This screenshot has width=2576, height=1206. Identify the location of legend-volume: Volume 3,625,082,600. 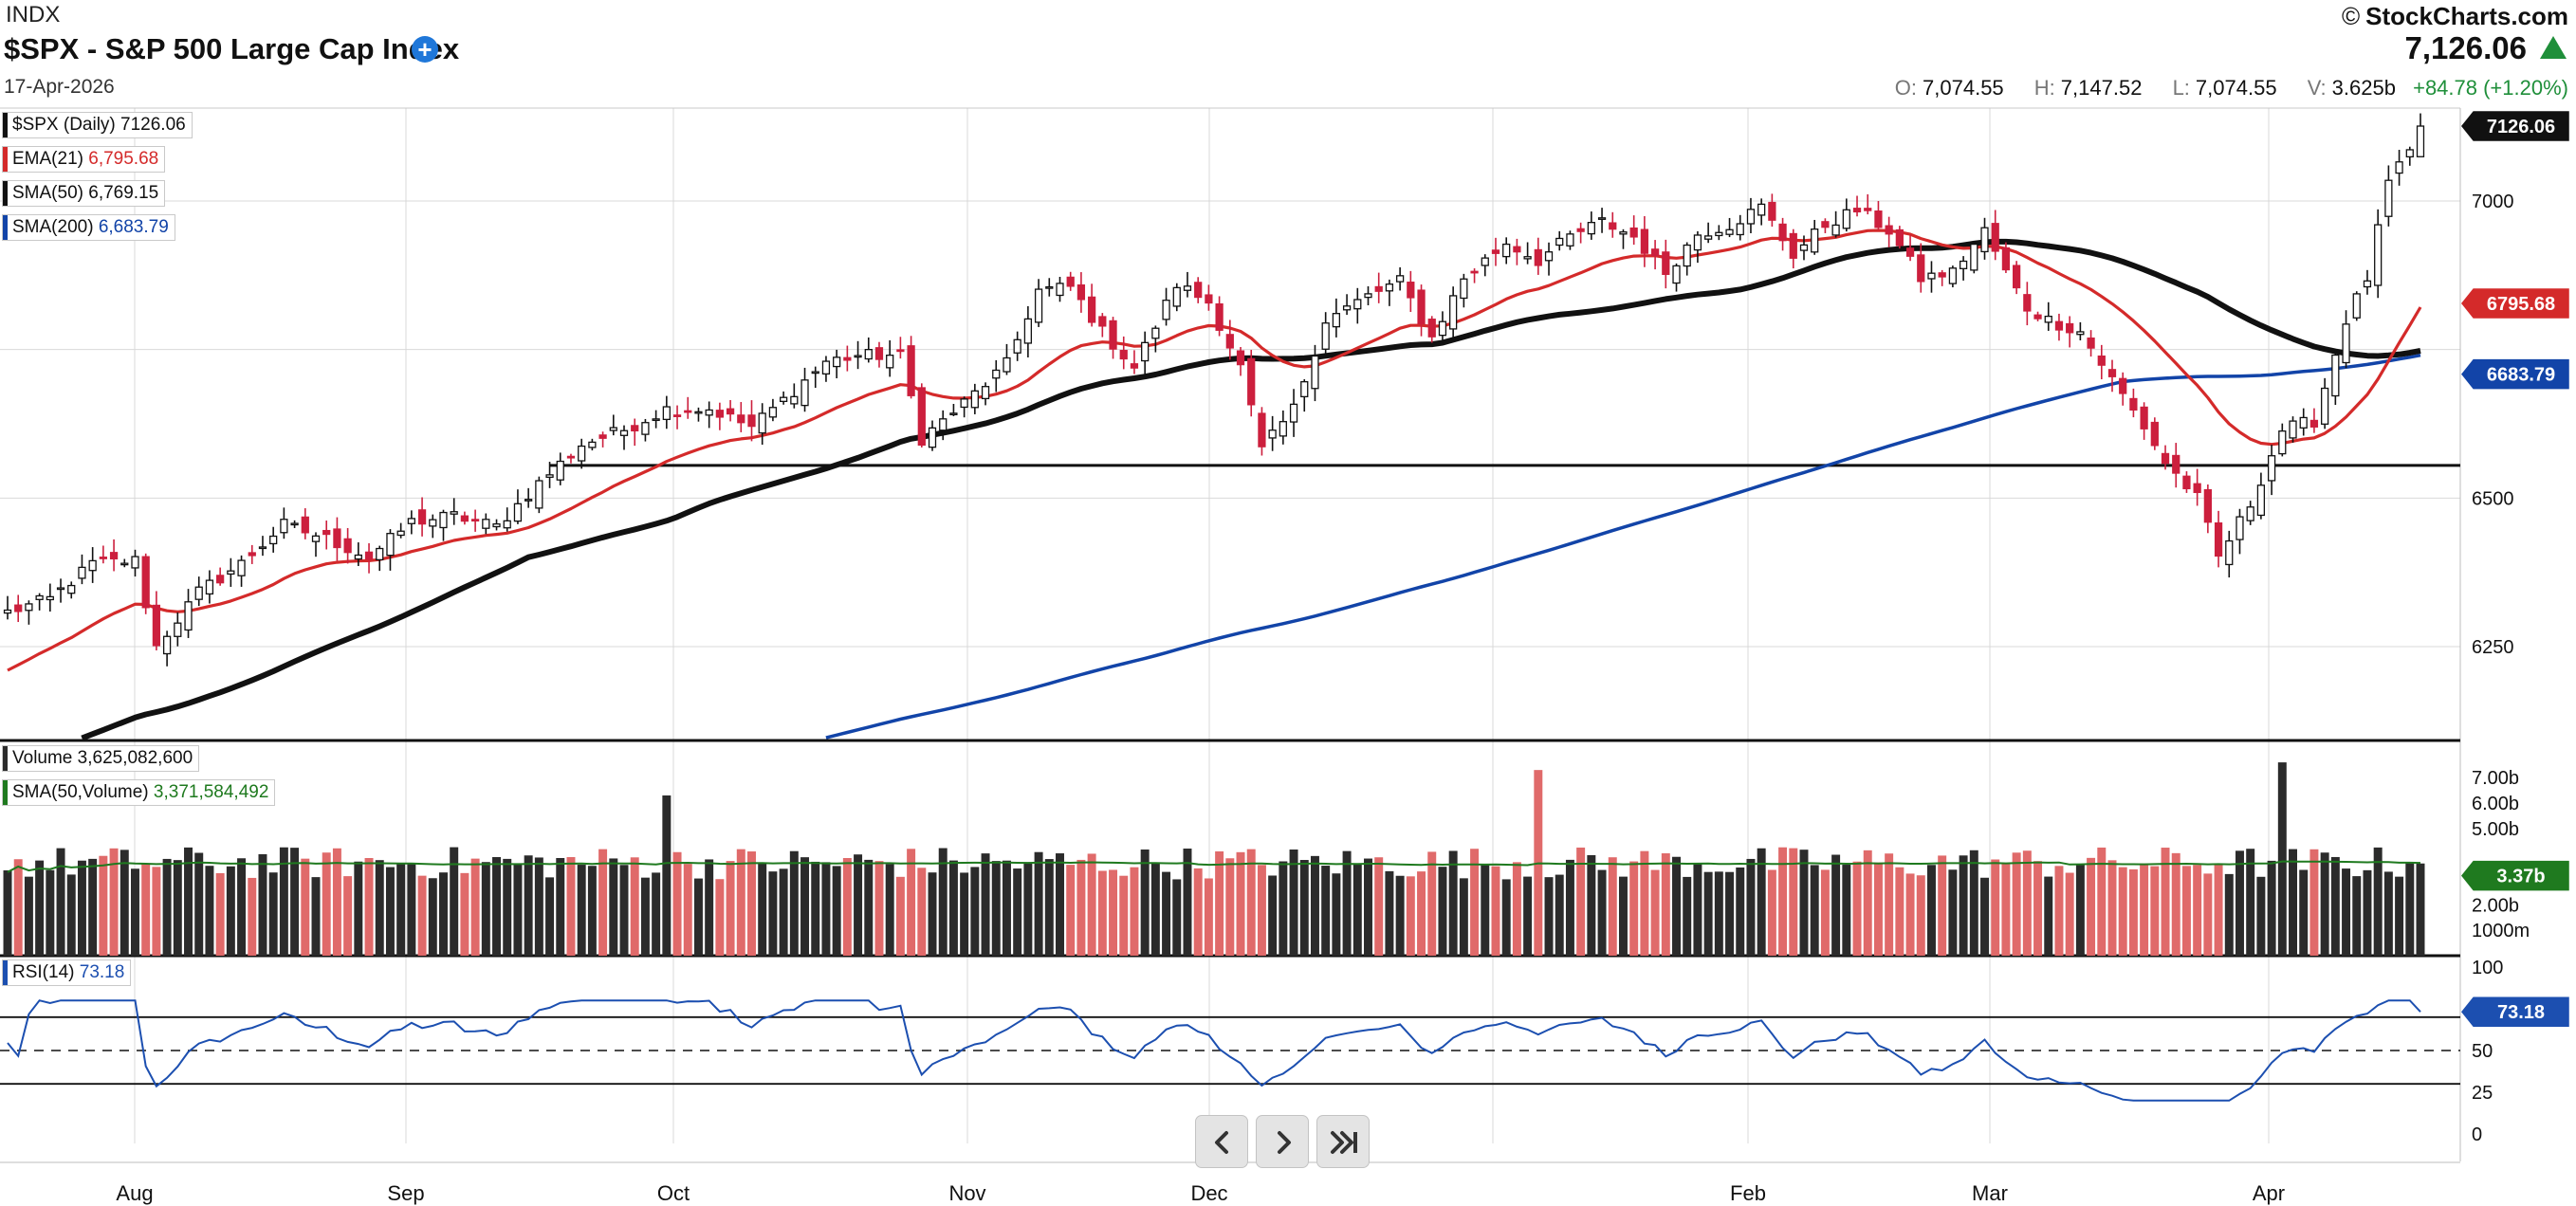
(101, 758).